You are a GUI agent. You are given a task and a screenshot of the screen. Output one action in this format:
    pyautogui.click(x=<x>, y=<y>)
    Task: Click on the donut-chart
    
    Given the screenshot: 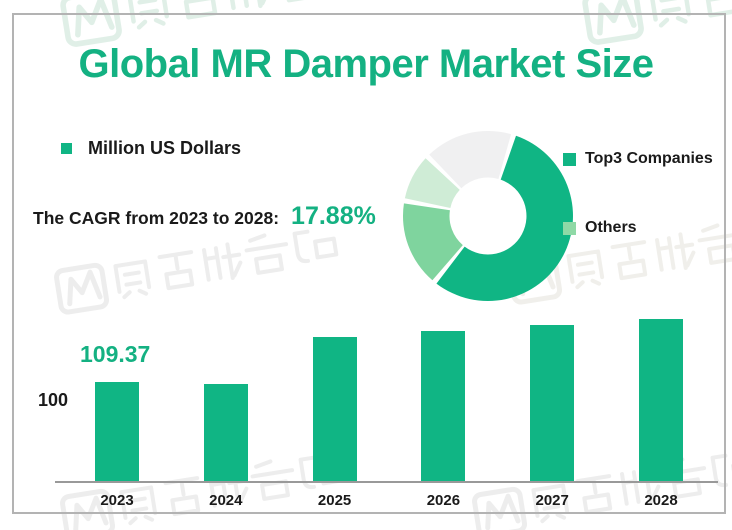 What is the action you would take?
    pyautogui.click(x=487, y=215)
    